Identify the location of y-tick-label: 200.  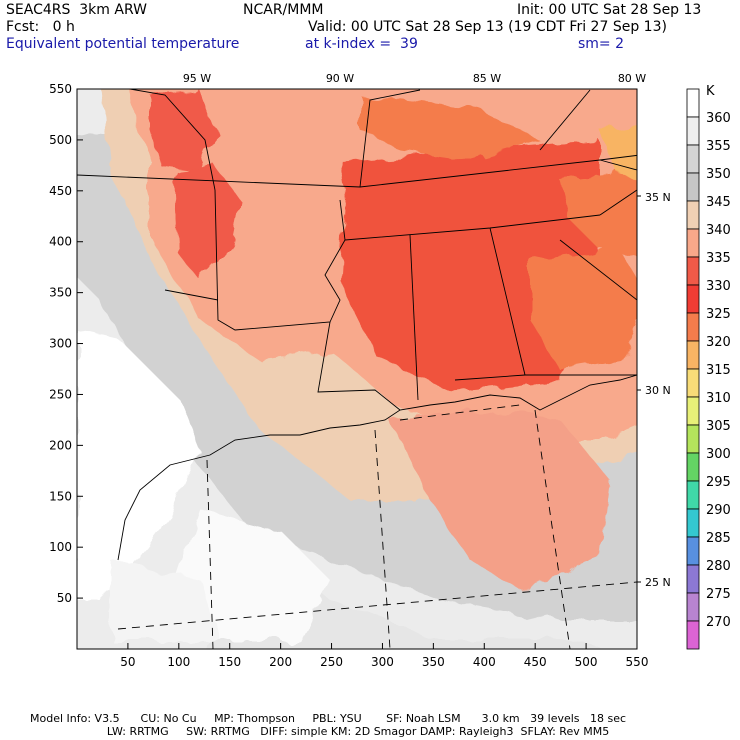
(60, 445).